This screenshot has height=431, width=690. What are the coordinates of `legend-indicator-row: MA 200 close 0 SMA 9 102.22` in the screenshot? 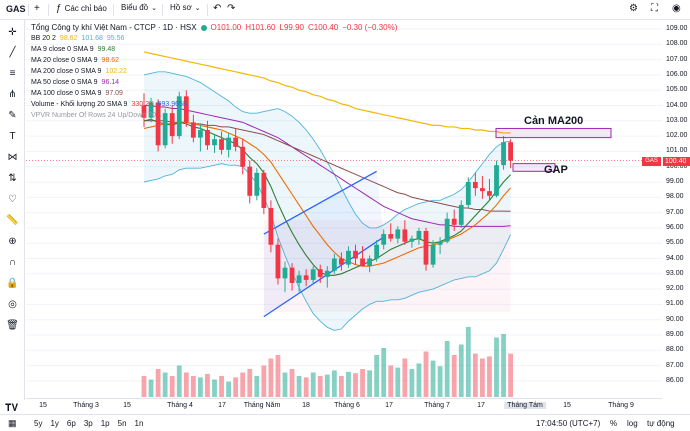 It's located at (214, 71).